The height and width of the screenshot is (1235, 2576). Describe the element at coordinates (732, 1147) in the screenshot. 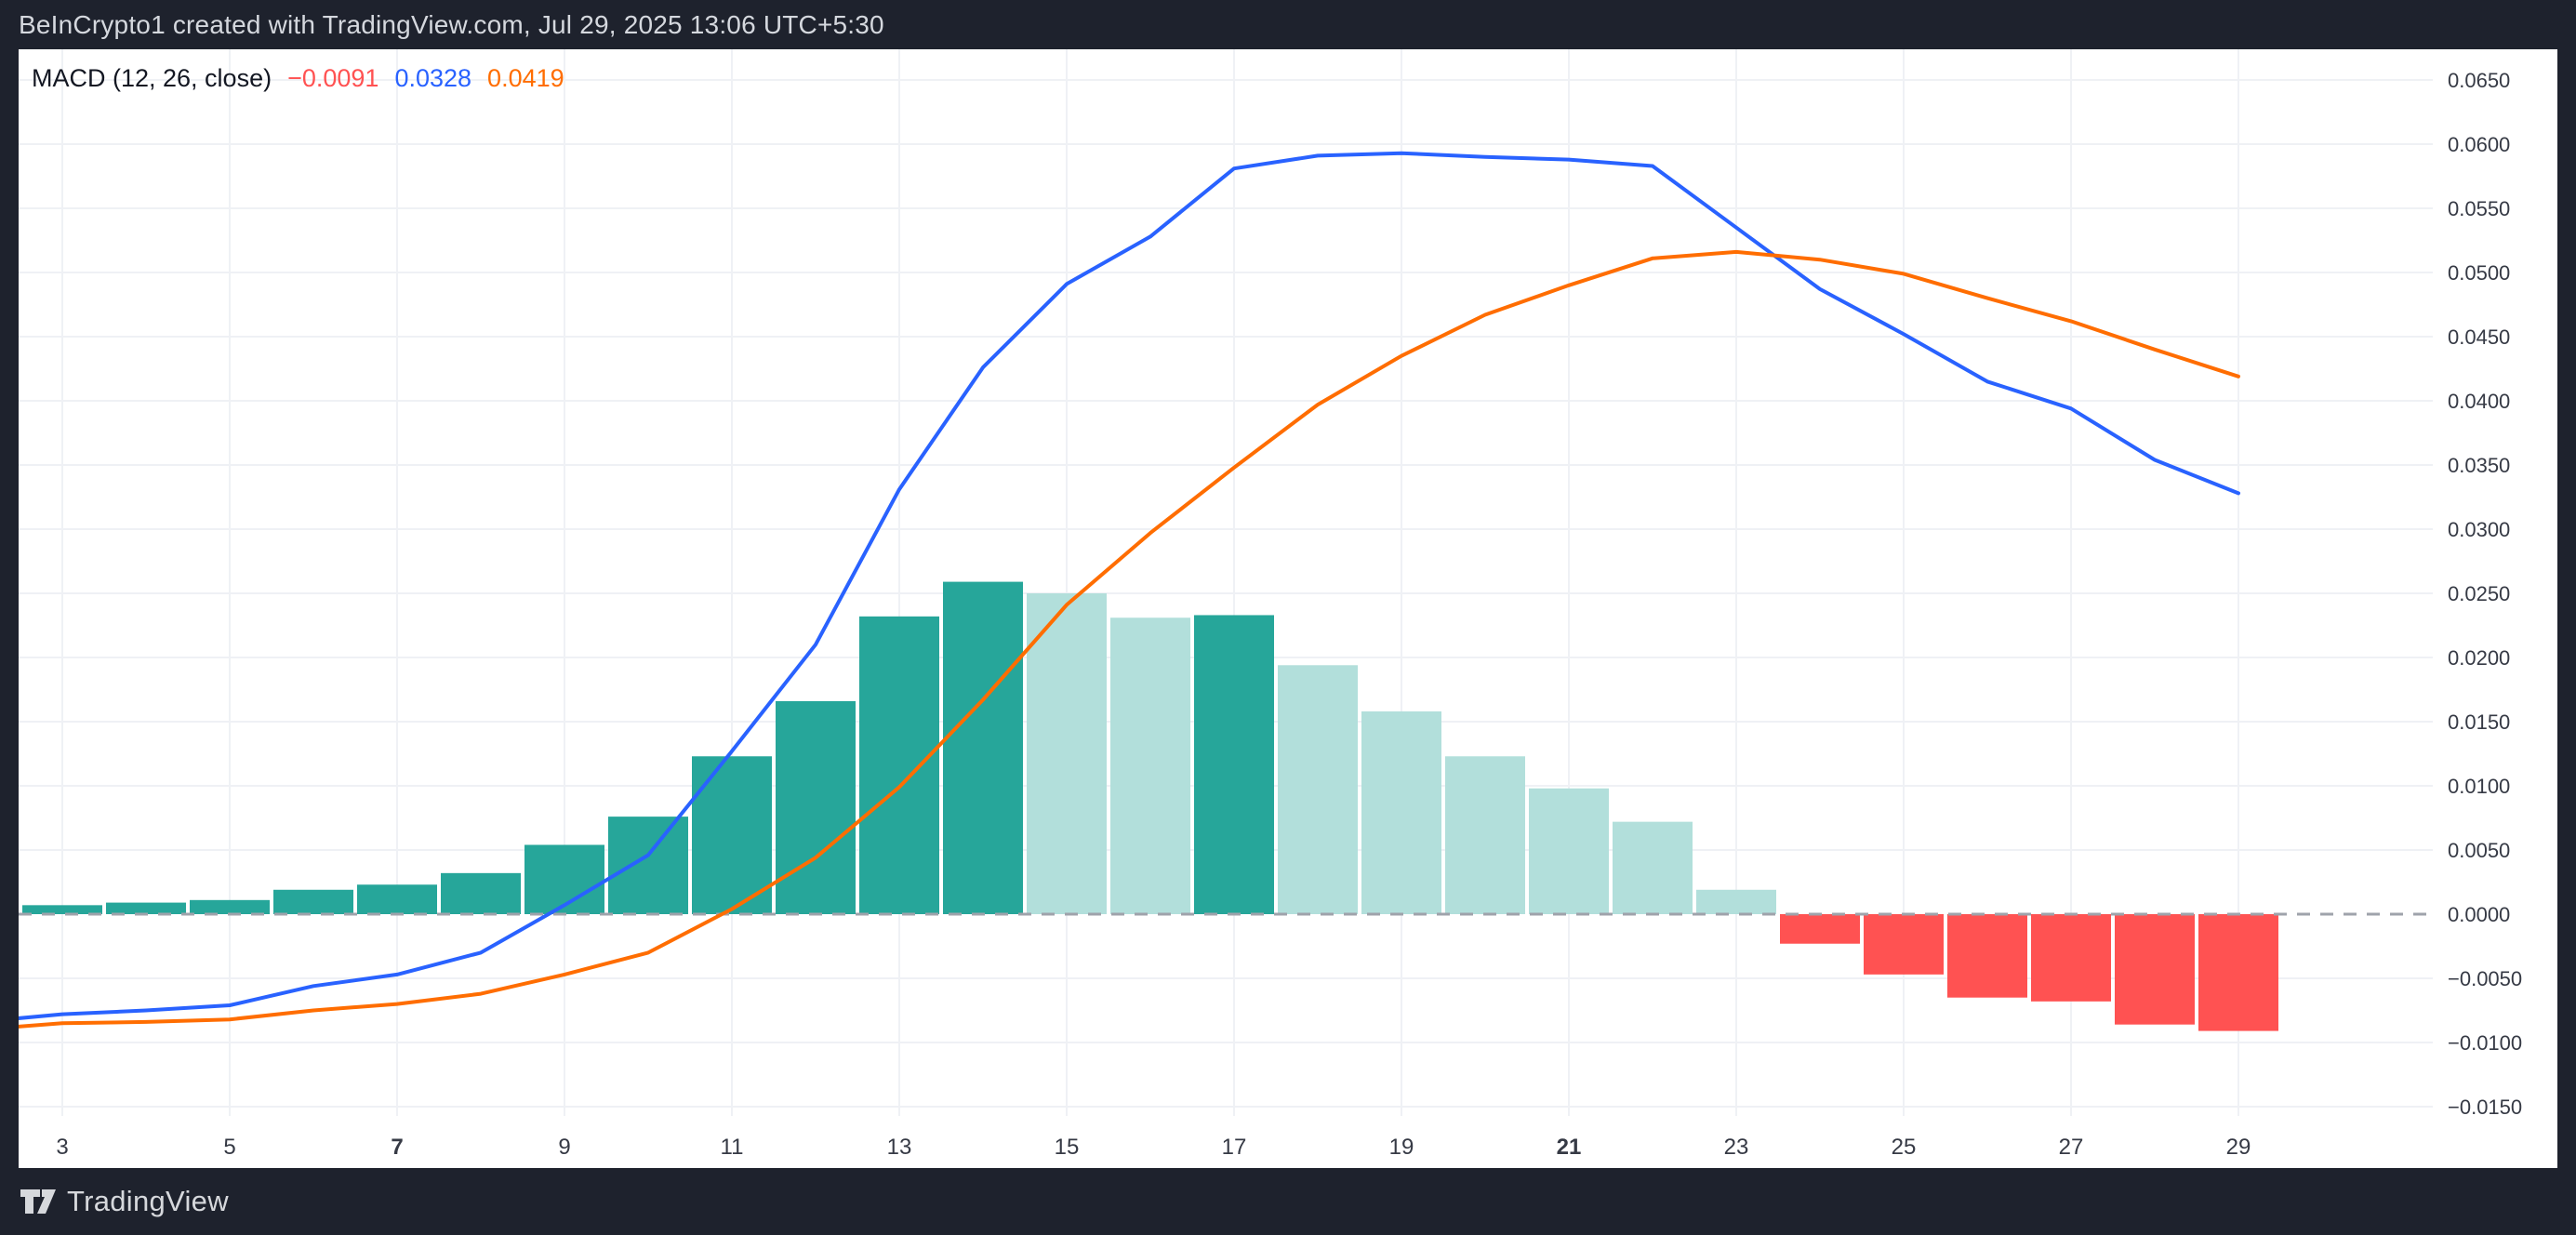

I see `x-axis-tick-label: 11` at that location.